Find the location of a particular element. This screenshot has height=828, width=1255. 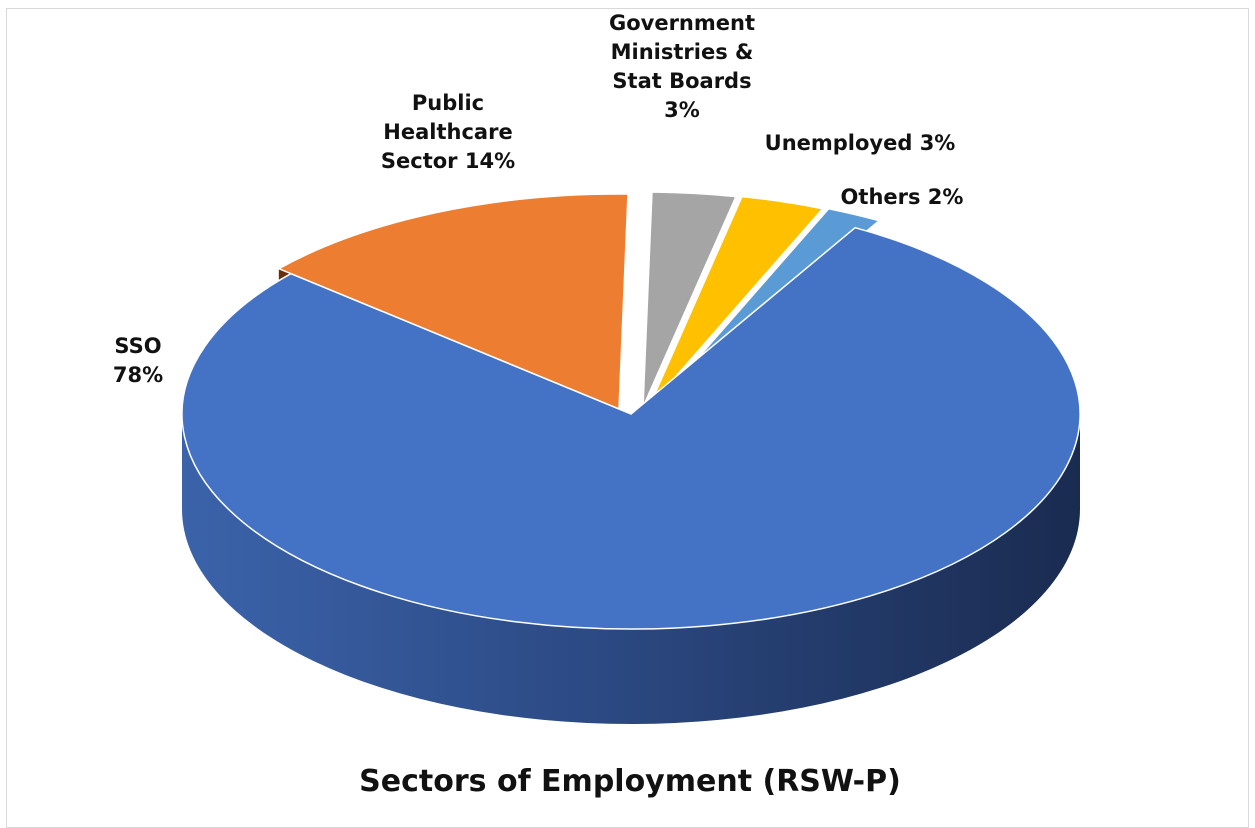

chart-title: Sectors of Employment (RSW-P) is located at coordinates (630, 781).